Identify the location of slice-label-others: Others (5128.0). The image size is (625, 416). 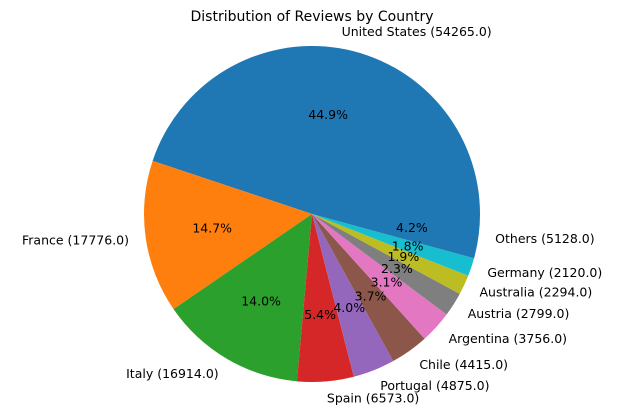
(544, 238).